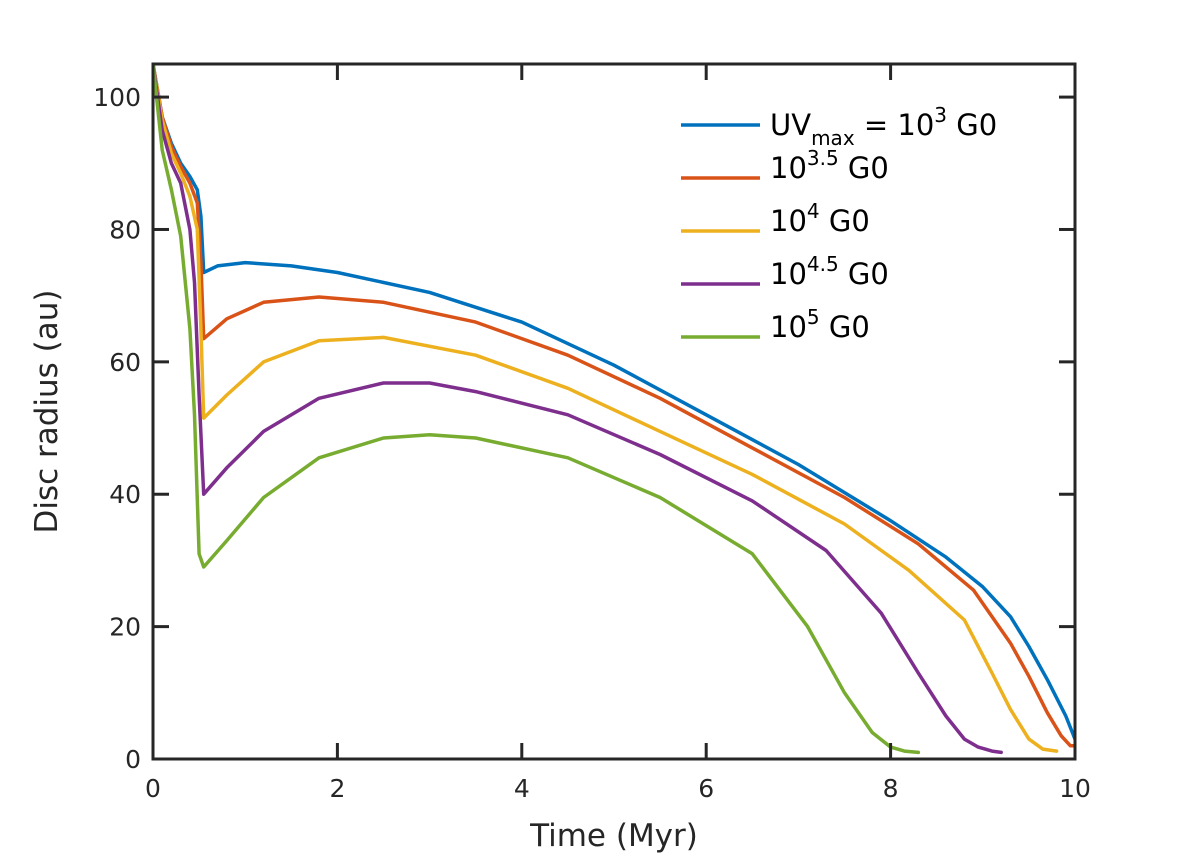  I want to click on legend-label-5: 105 G0, so click(820, 324).